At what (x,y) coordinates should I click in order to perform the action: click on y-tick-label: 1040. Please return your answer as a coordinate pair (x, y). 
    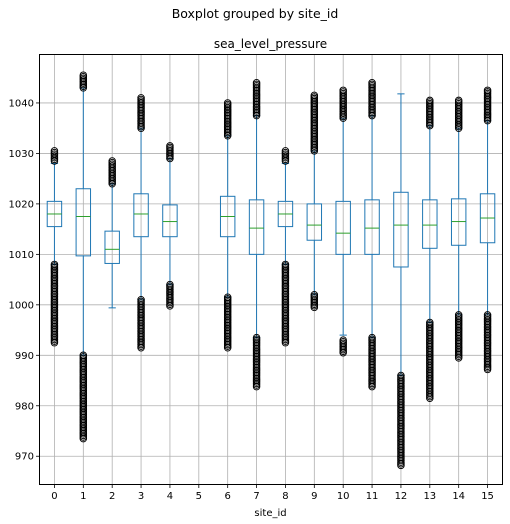
    Looking at the image, I should click on (21, 103).